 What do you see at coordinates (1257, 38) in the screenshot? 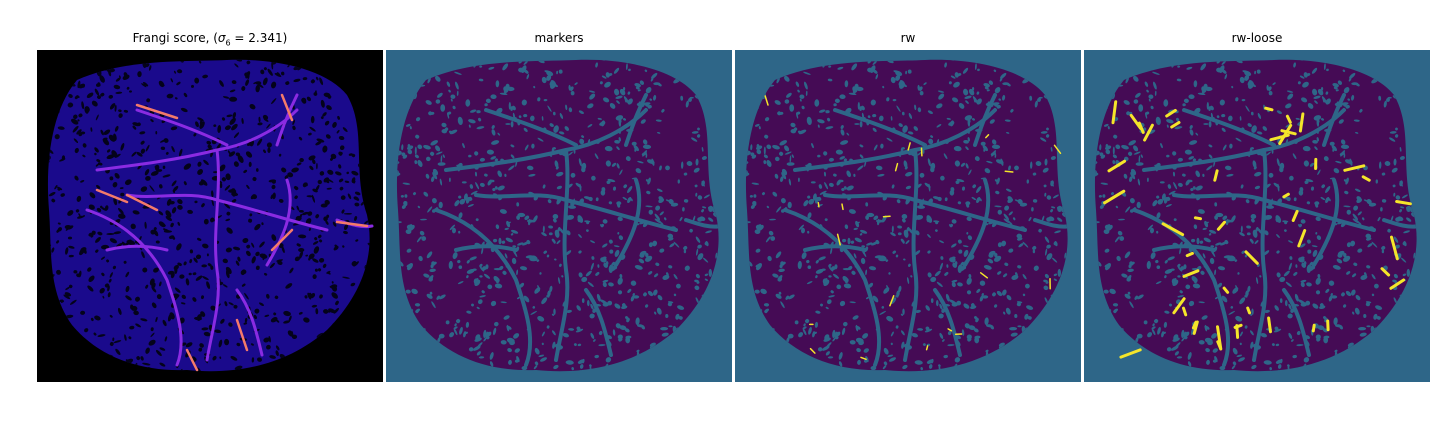
I see `rw-loose-title: rw-loose` at bounding box center [1257, 38].